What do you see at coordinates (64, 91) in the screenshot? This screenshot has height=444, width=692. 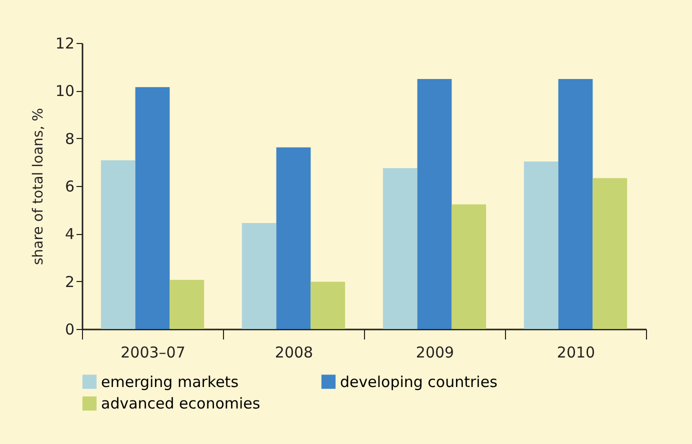 I see `y-tick-label: 10` at bounding box center [64, 91].